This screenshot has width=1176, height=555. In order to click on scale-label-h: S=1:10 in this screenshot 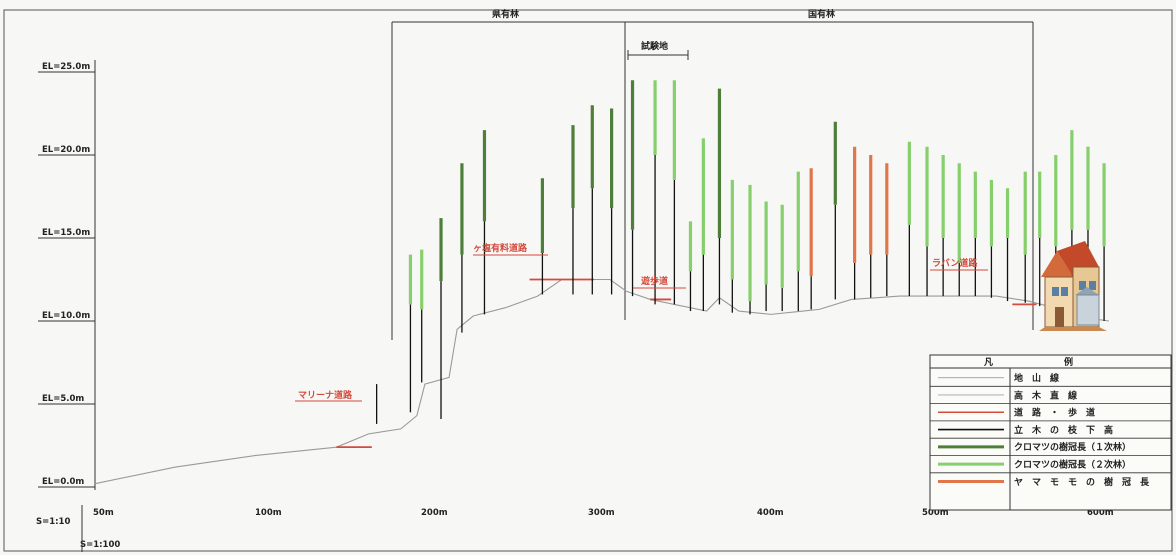, I will do `click(53, 522)`.